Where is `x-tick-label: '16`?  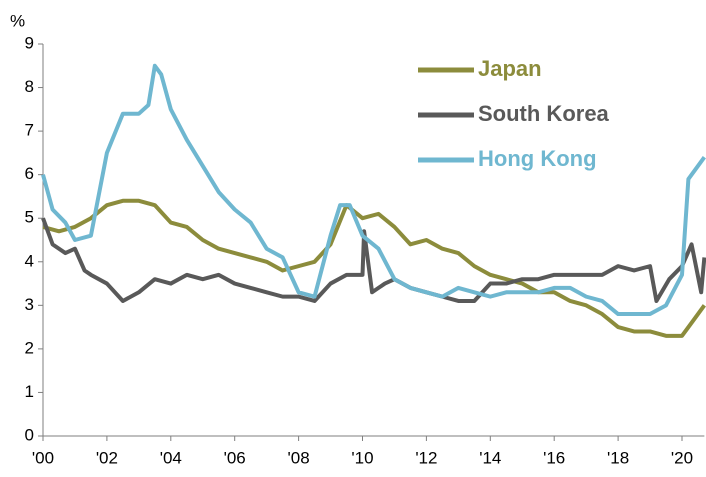
x-tick-label: '16 is located at coordinates (554, 457).